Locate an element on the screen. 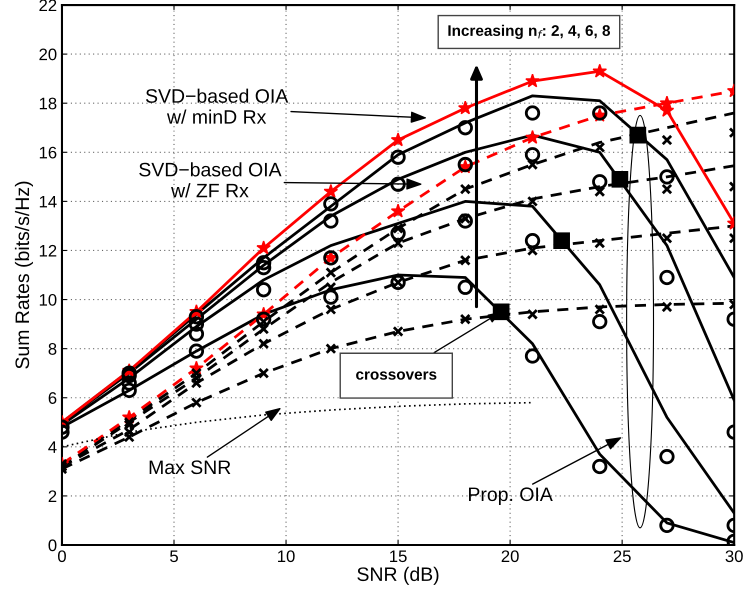  y-tick-label: 0 is located at coordinates (52, 545).